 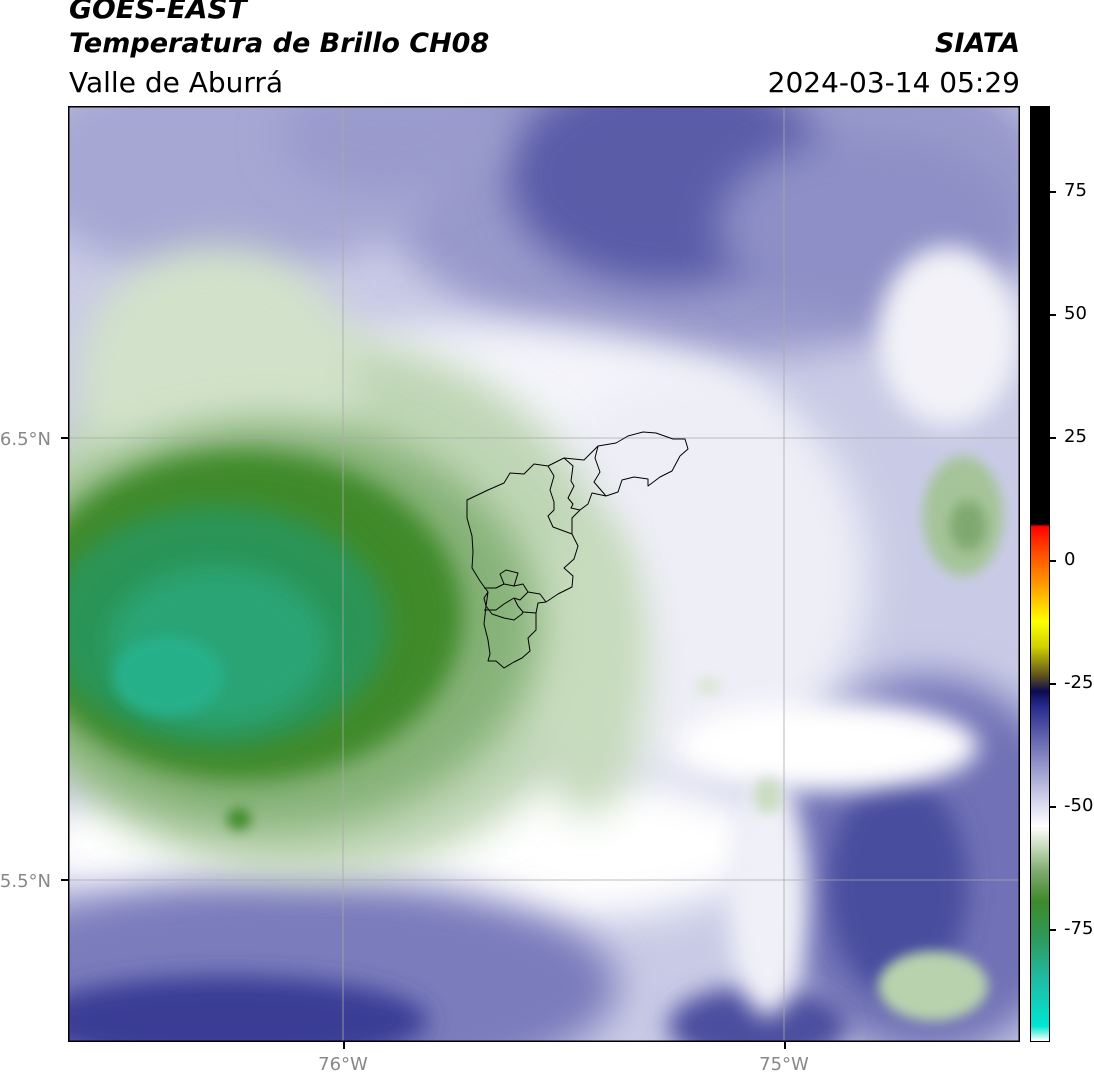 What do you see at coordinates (1075, 313) in the screenshot?
I see `colorbar-tick-label: 50` at bounding box center [1075, 313].